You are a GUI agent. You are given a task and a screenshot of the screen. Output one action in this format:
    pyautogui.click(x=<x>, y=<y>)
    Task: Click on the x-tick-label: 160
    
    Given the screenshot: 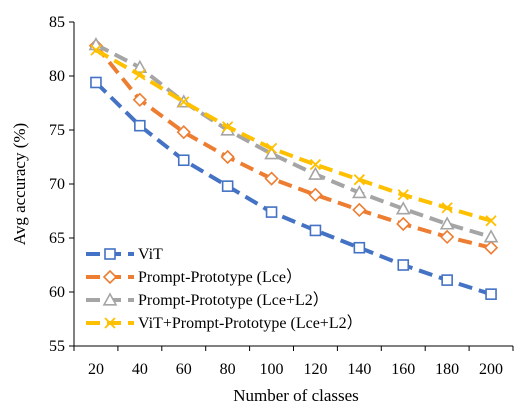 What is the action you would take?
    pyautogui.click(x=403, y=369)
    